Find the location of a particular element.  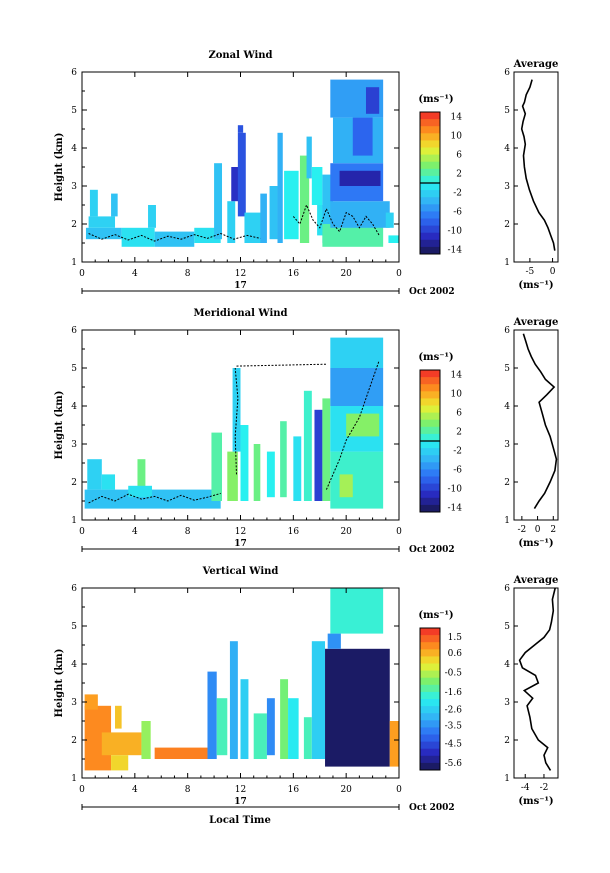

colorbar-tick-label: 2 is located at coordinates (459, 175).